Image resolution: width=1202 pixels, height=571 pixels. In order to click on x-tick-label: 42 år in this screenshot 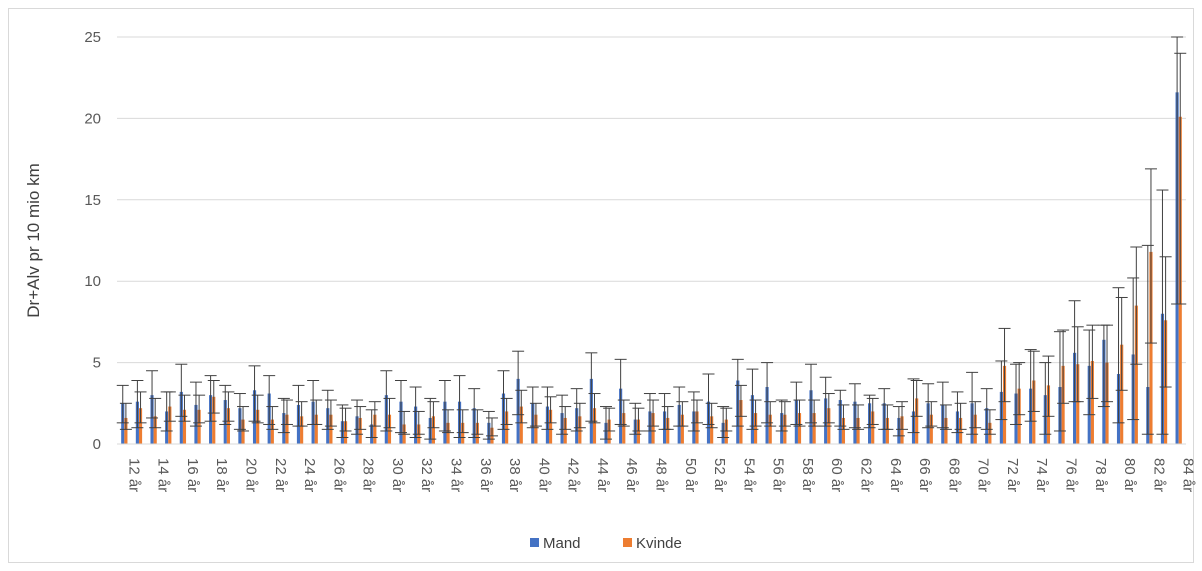, I will do `click(573, 475)`.